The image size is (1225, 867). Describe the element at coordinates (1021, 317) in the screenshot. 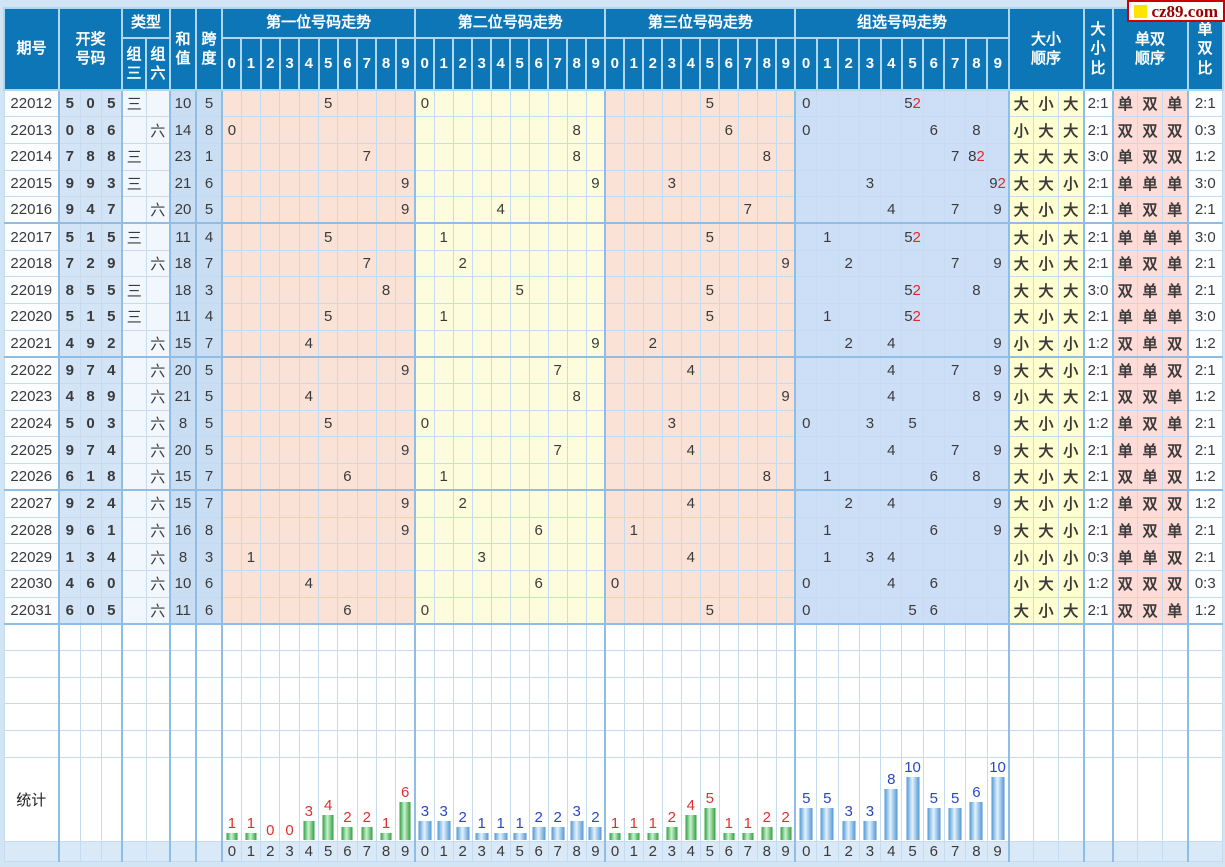

I see `size-order-cell: 大` at that location.